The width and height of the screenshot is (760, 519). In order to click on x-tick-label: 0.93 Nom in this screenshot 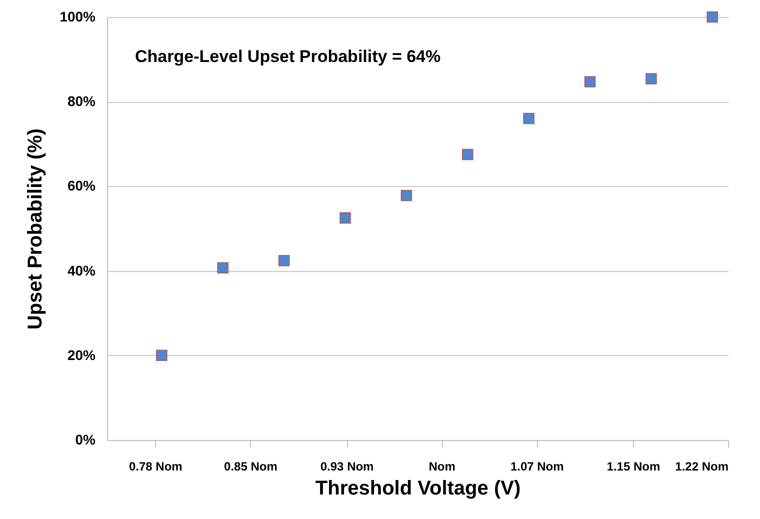, I will do `click(347, 467)`.